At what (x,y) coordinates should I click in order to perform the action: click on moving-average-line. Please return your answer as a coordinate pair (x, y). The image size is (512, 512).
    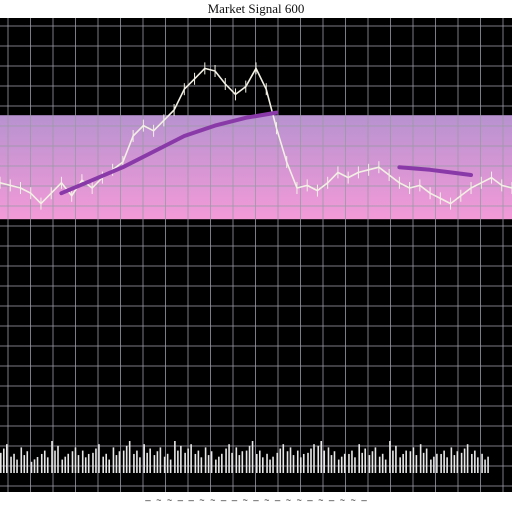
    Looking at the image, I should click on (266, 153).